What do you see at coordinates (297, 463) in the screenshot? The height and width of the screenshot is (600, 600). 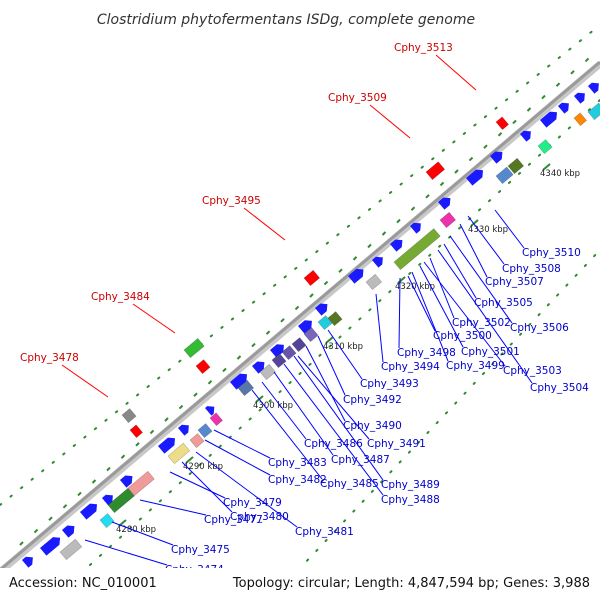 I see `forward-gene-label: Cphy_3483` at bounding box center [297, 463].